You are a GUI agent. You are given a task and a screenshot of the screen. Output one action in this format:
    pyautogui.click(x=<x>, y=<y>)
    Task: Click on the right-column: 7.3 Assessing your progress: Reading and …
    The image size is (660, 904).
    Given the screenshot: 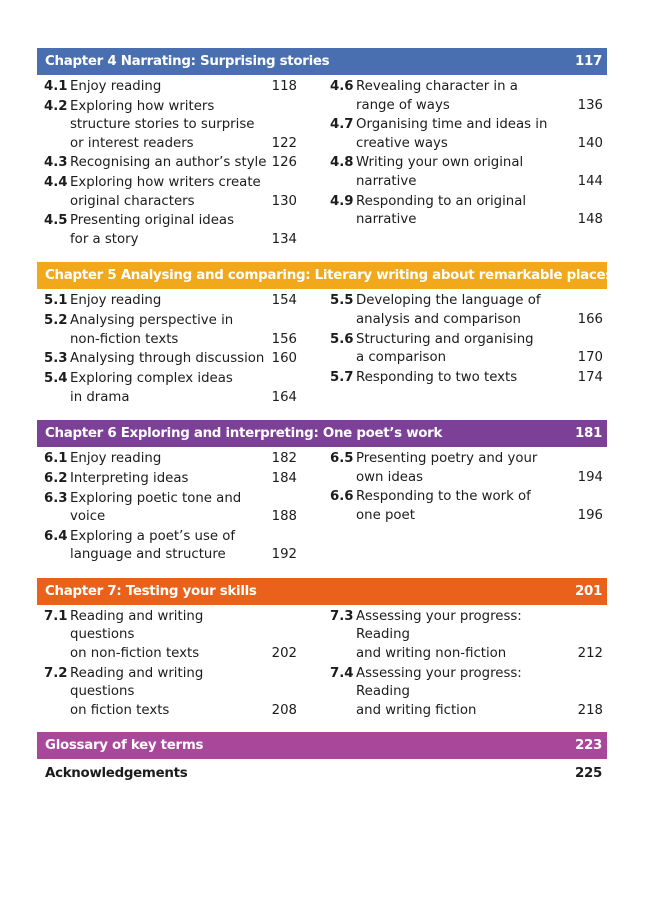 What is the action you would take?
    pyautogui.click(x=464, y=664)
    